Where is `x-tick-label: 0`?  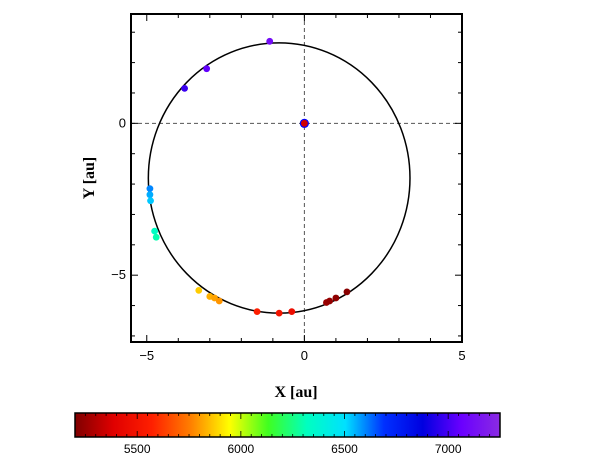
x-tick-label: 0 is located at coordinates (304, 355).